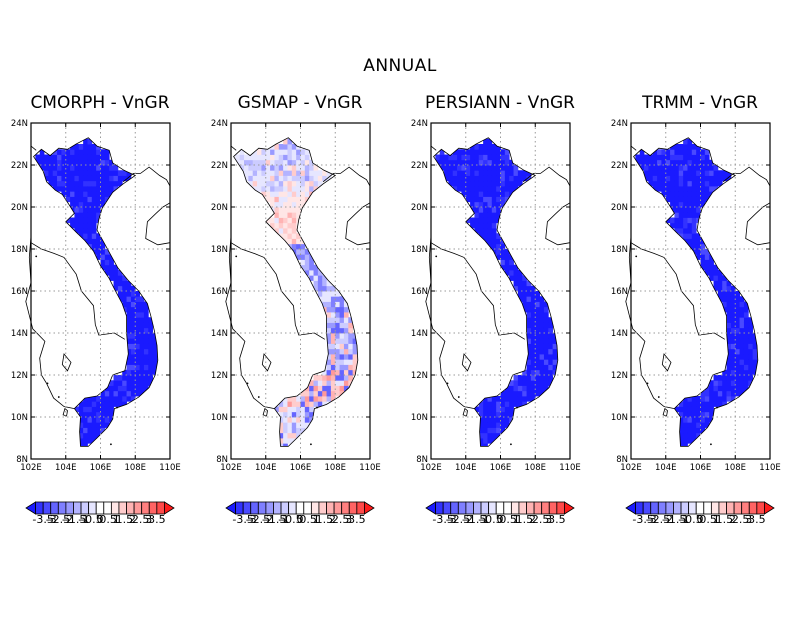 Image resolution: width=800 pixels, height=618 pixels. Describe the element at coordinates (666, 468) in the screenshot. I see `lon-tick-label: 104E` at that location.